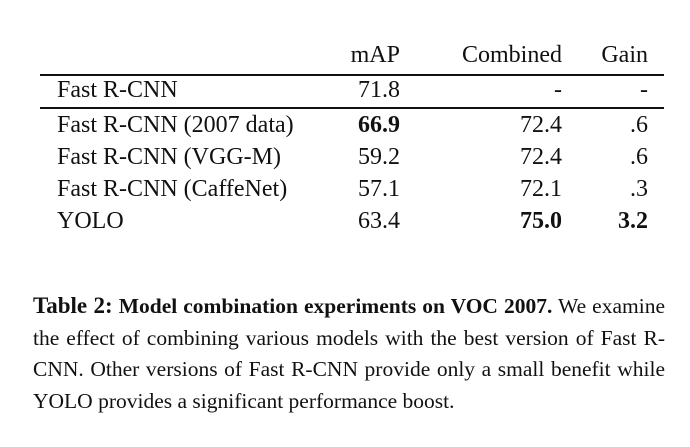 This screenshot has width=690, height=447. I want to click on table-row: Fast R-CNN (VGG-M) 59.2 72.4 .6, so click(345, 157).